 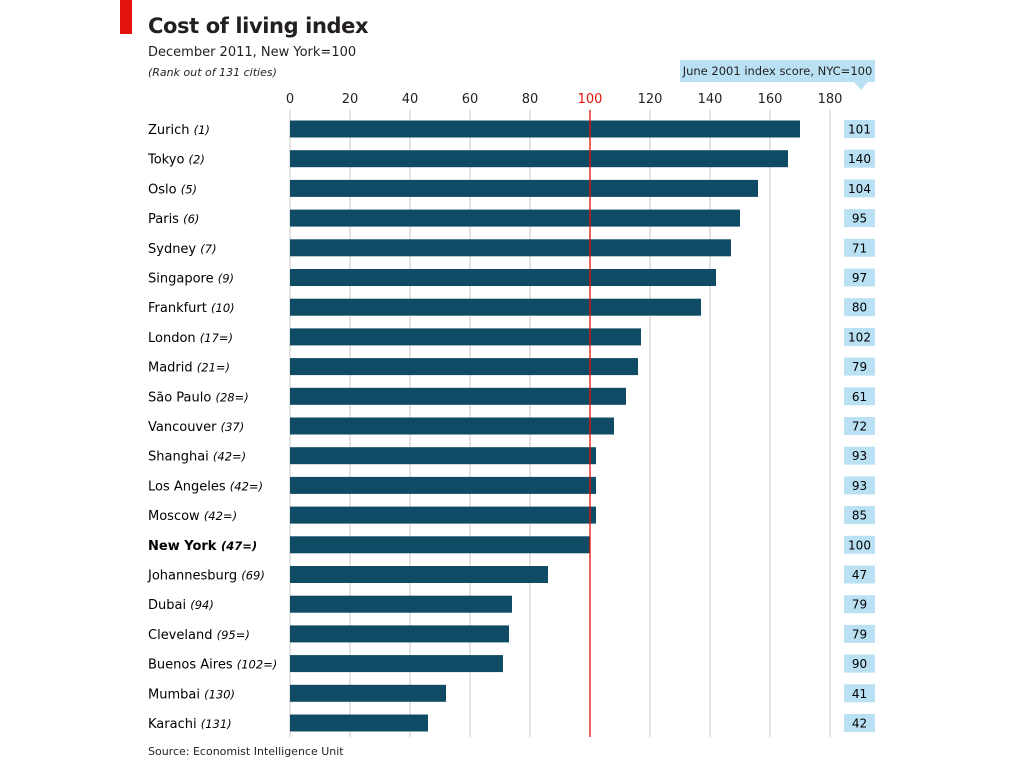 I want to click on chart-subtitle: December 2011, New York=100, so click(x=252, y=52).